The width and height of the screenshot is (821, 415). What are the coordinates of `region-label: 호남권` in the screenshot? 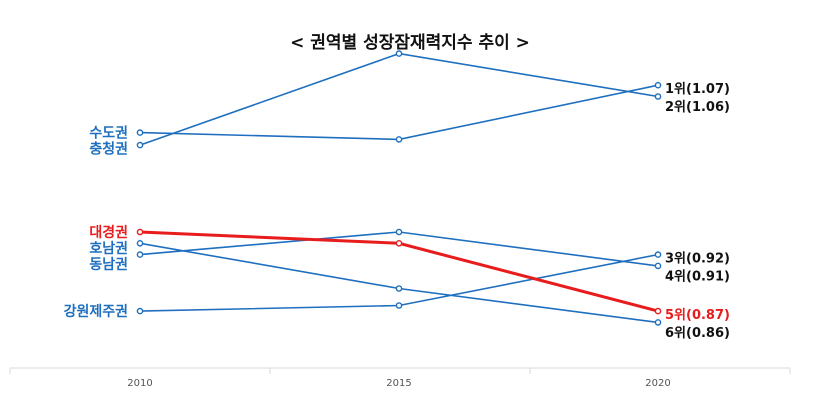 It's located at (108, 248).